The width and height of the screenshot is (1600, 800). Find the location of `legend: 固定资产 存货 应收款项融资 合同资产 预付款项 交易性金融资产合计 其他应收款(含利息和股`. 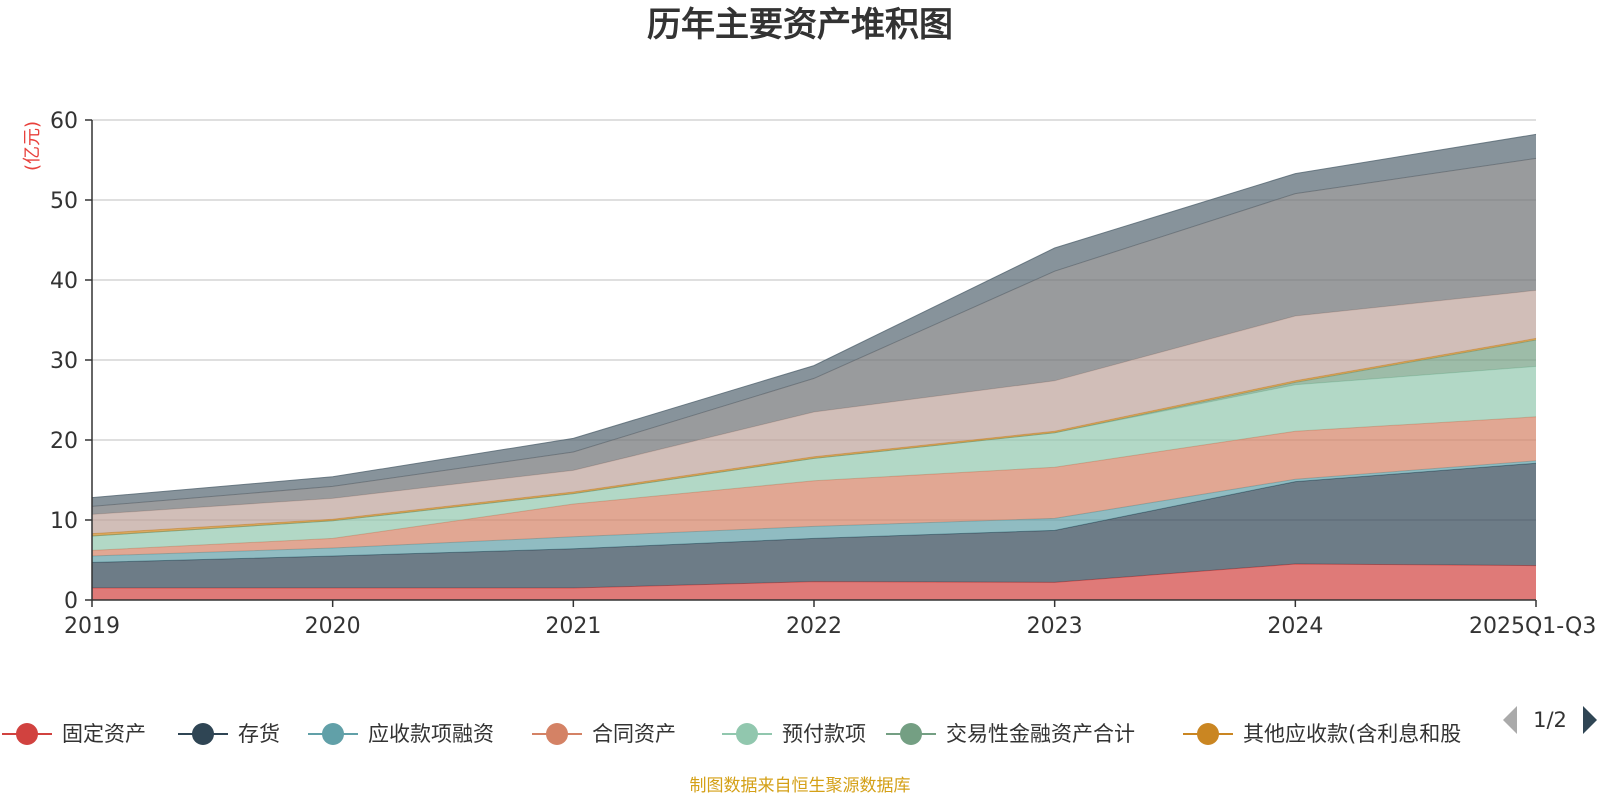

legend: 固定资产 存货 应收款项融资 合同资产 预付款项 交易性金融资产合计 其他应收款(含利息和股 is located at coordinates (731, 734).